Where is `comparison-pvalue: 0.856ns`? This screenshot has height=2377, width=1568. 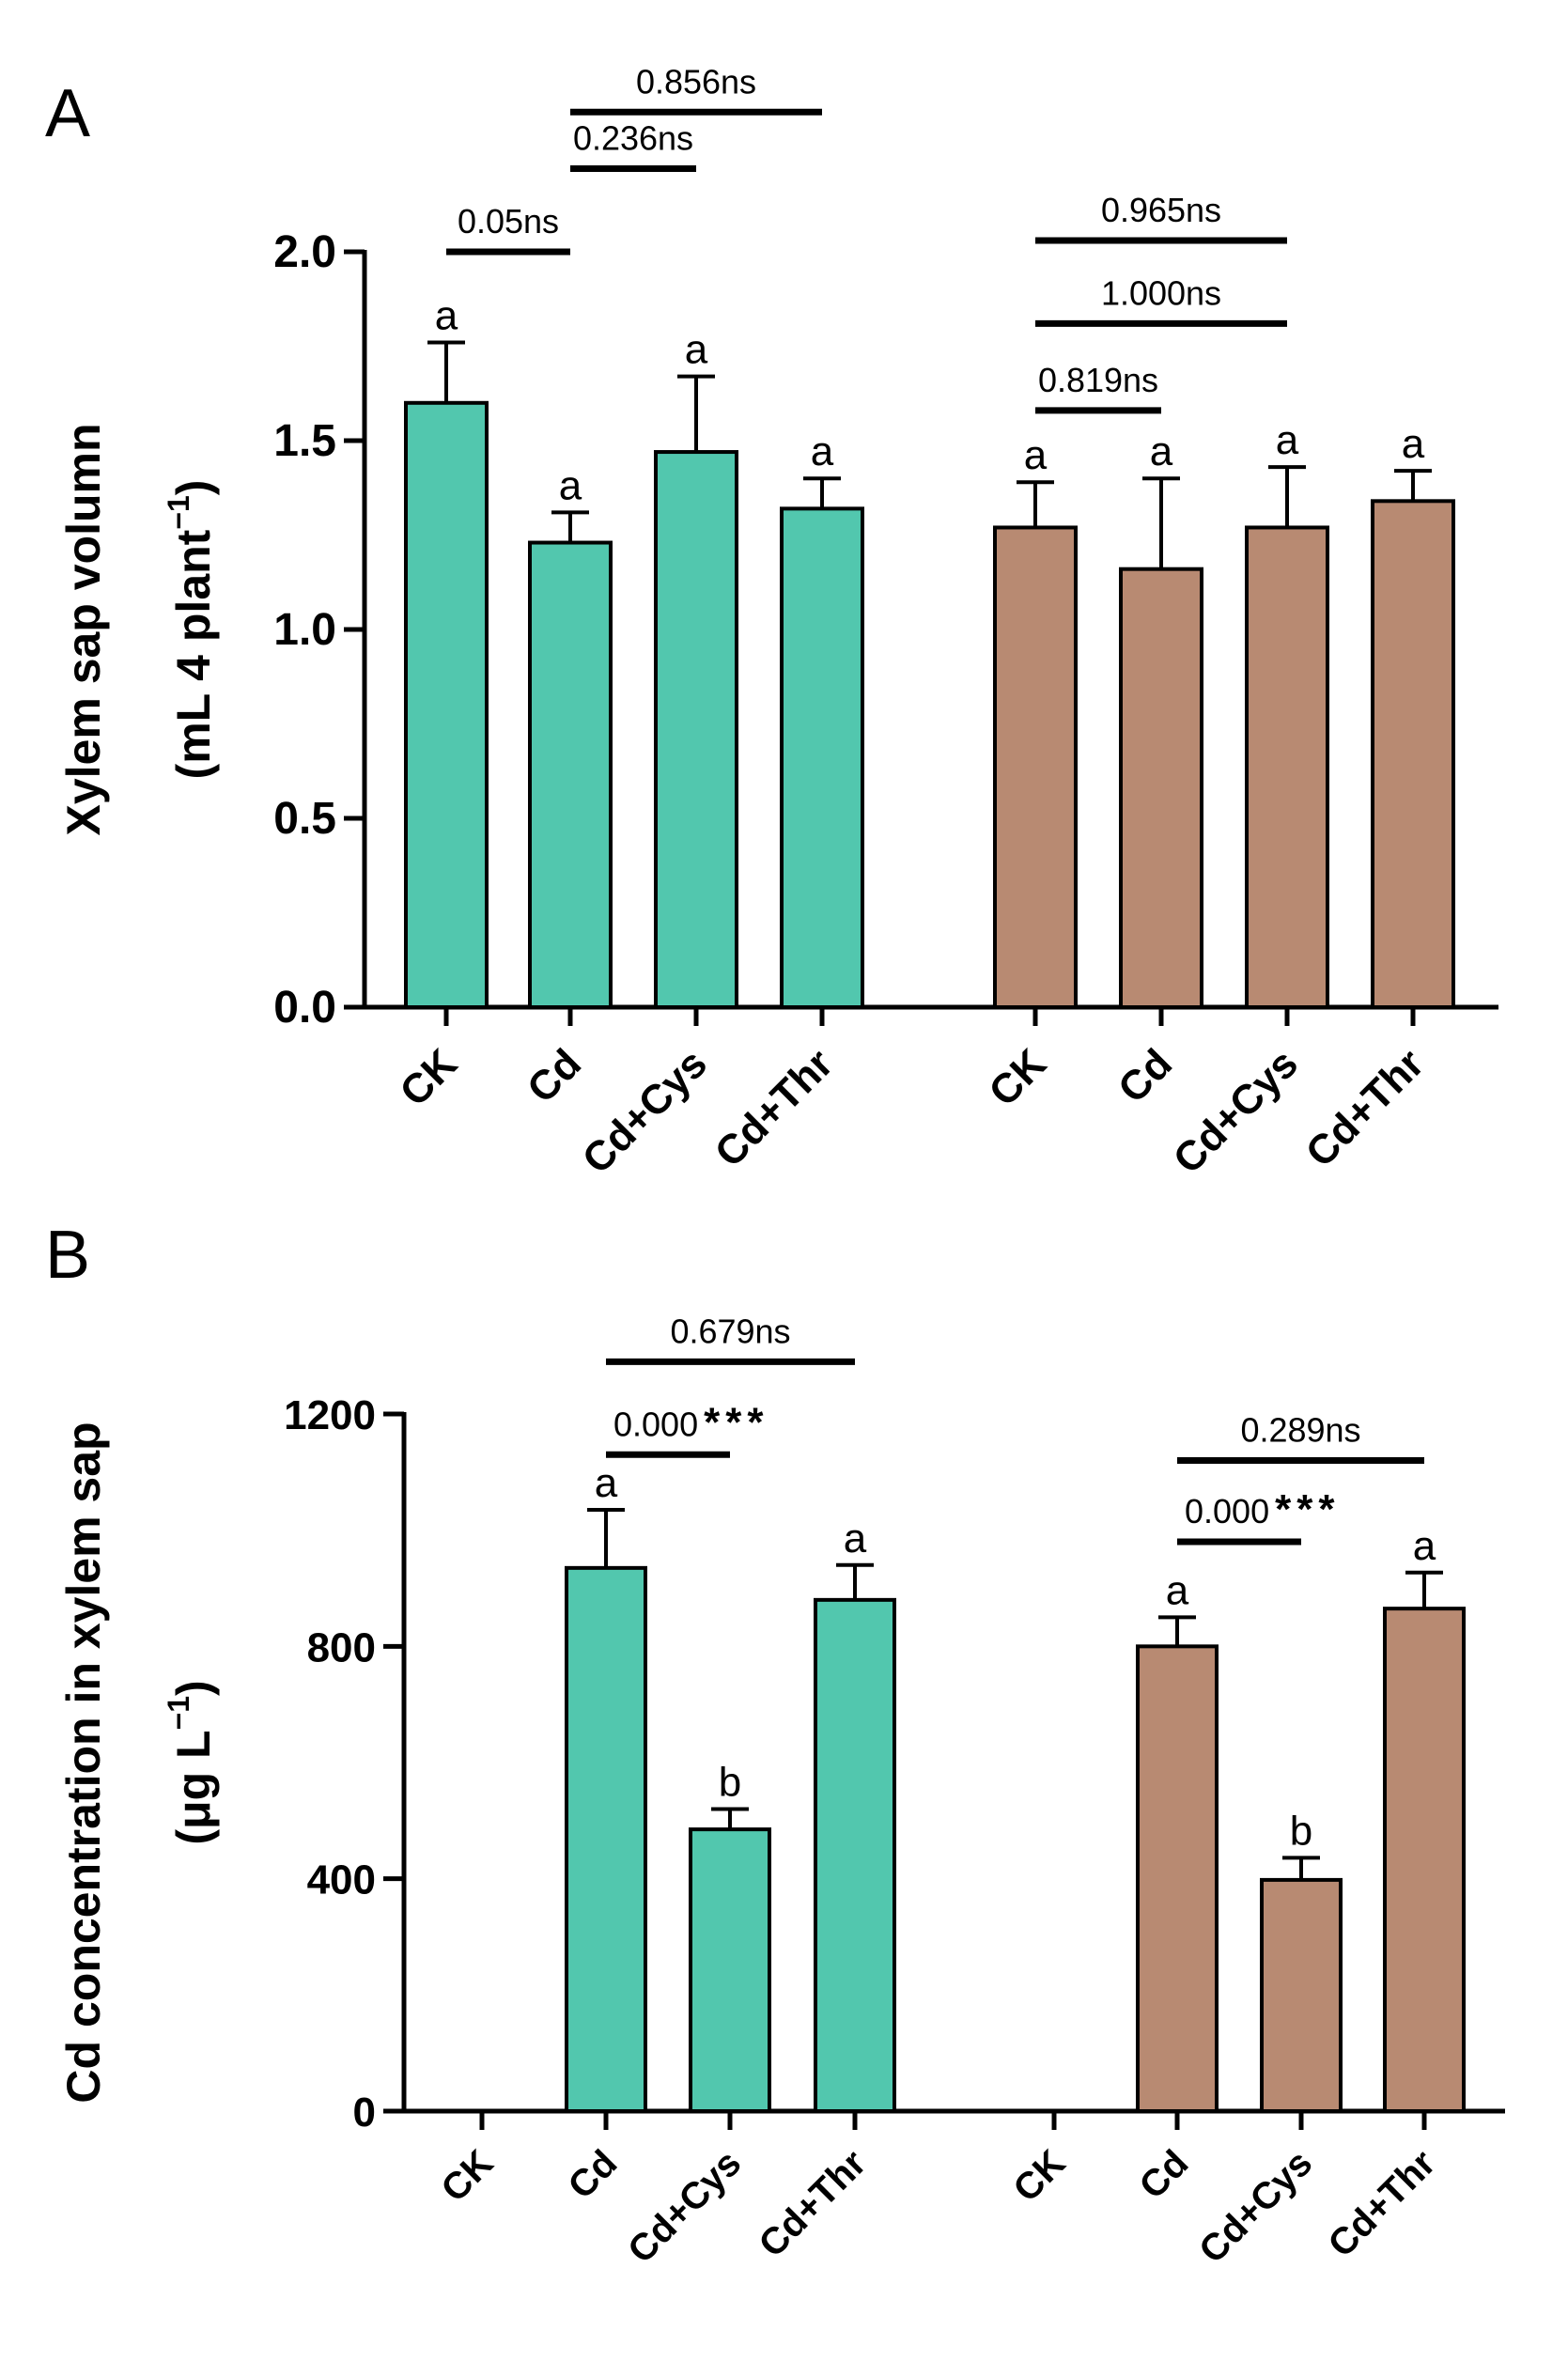 comparison-pvalue: 0.856ns is located at coordinates (696, 81).